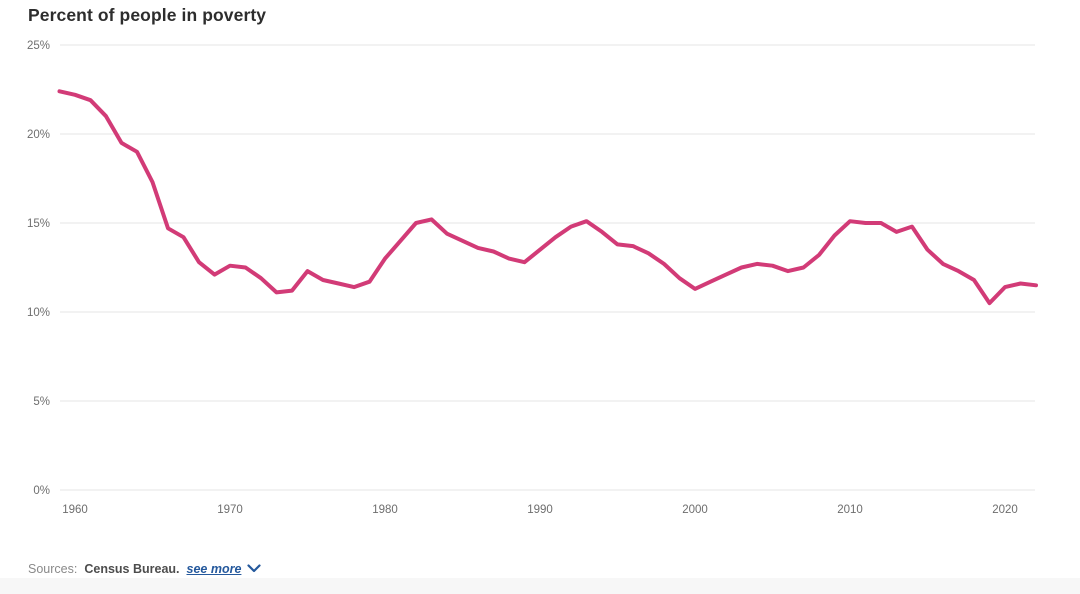  What do you see at coordinates (38, 224) in the screenshot?
I see `y-tick-label: 15%` at bounding box center [38, 224].